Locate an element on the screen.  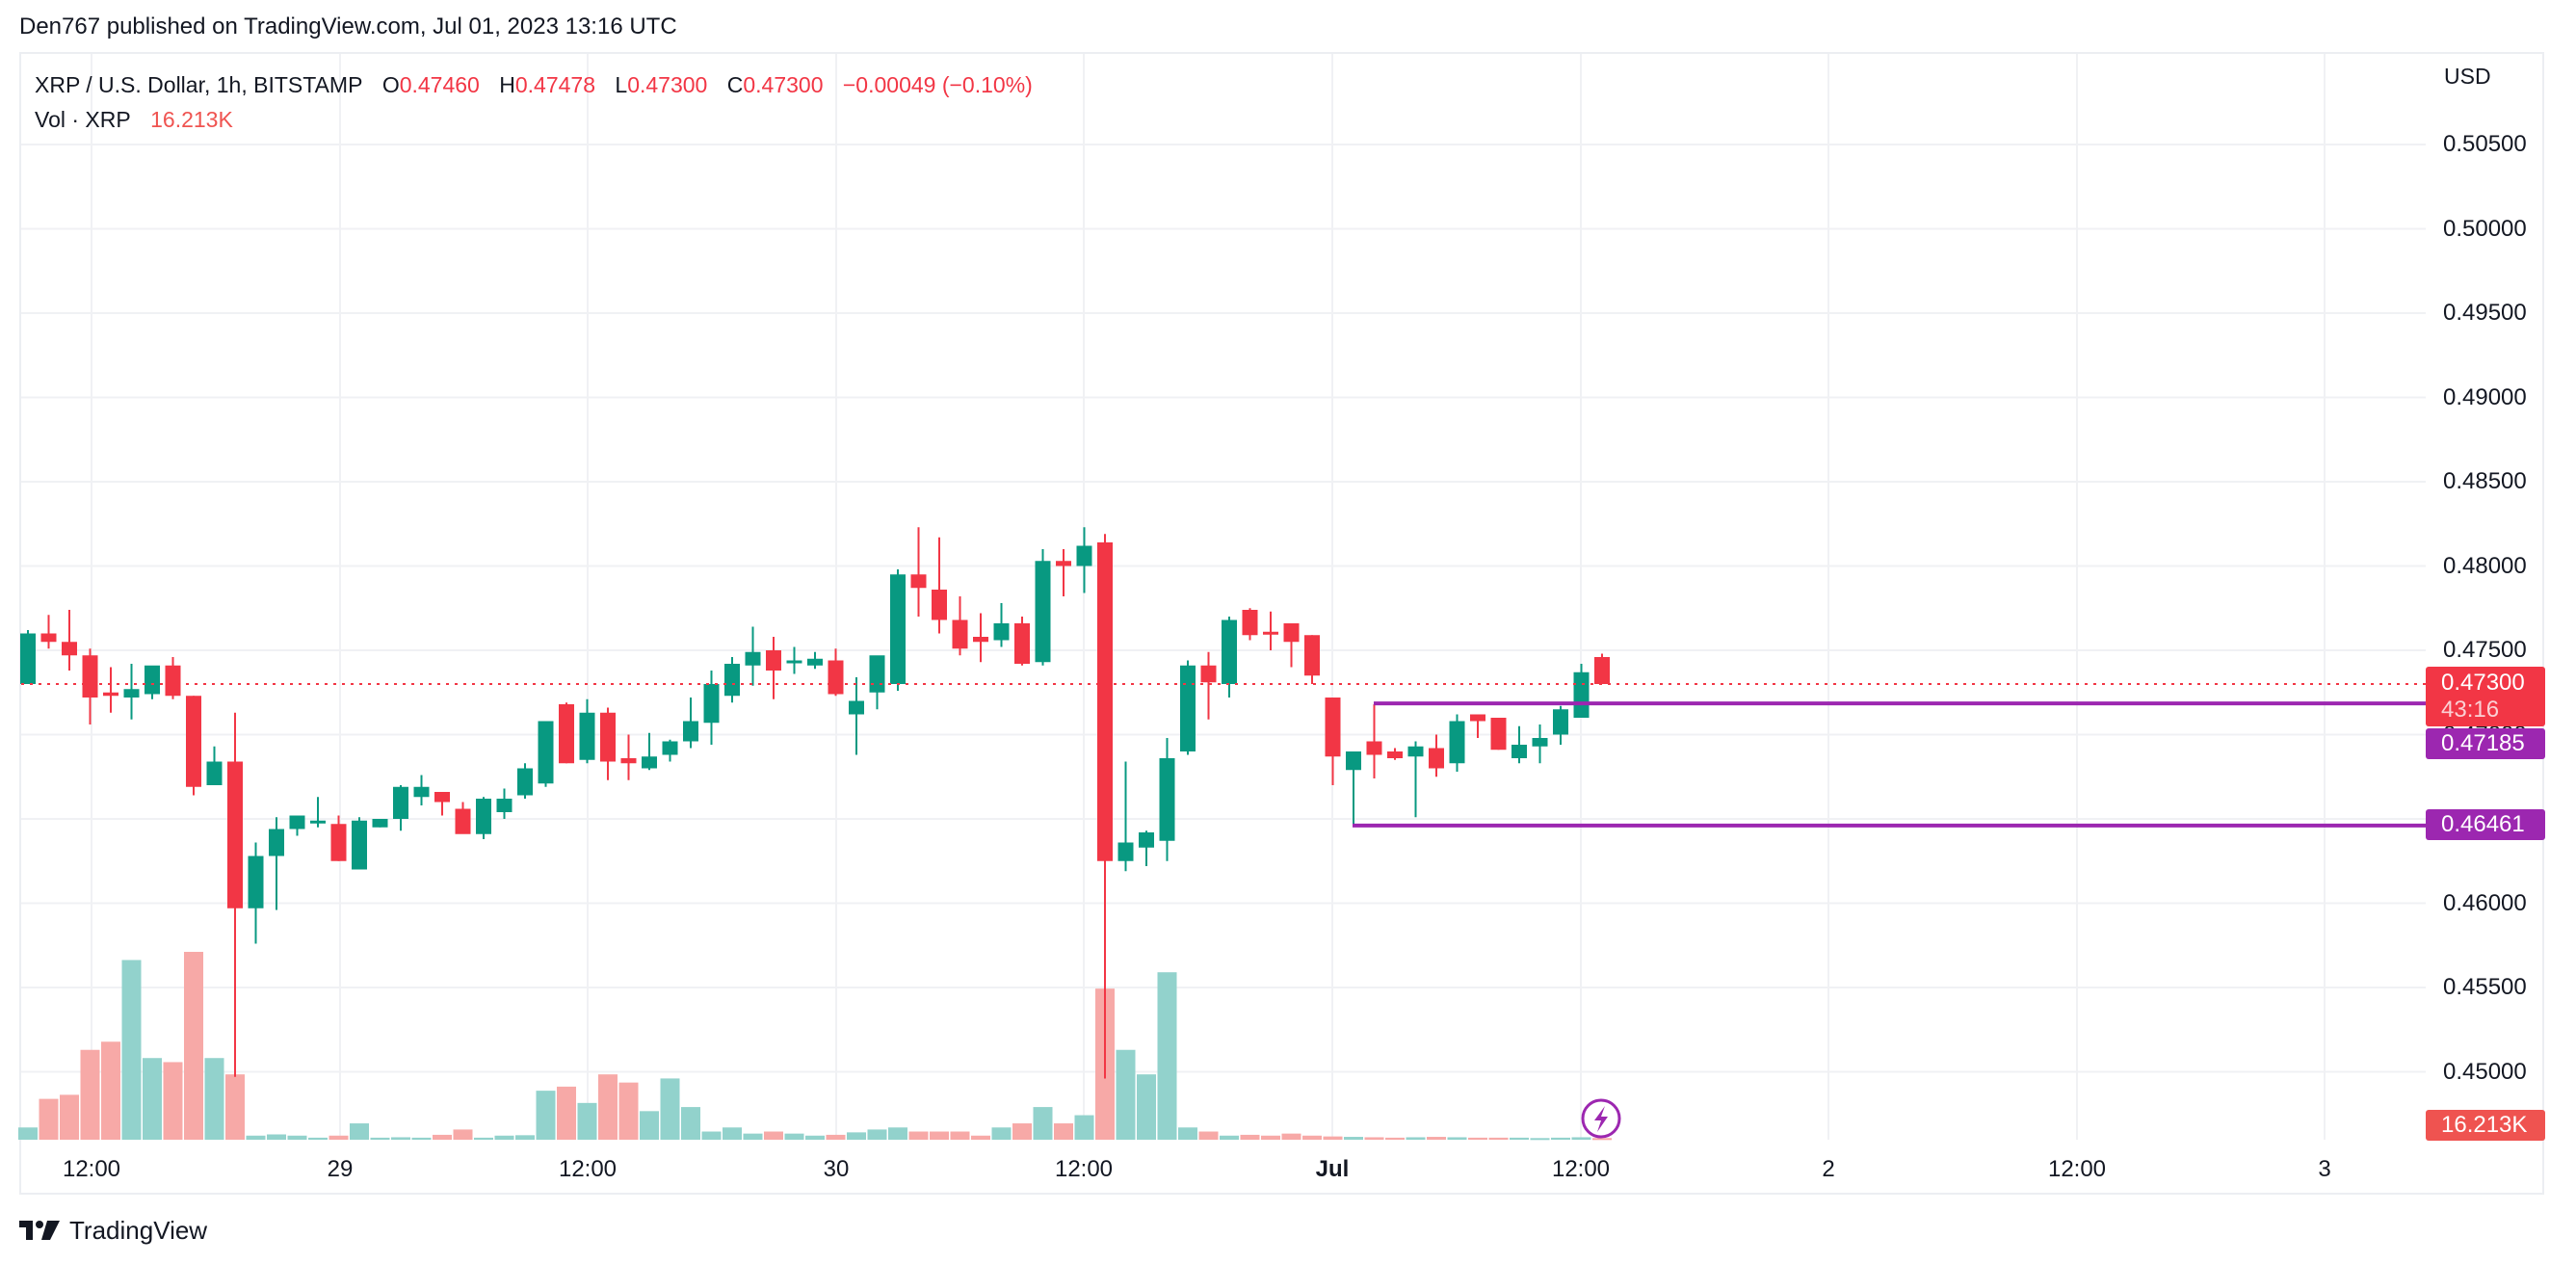
symbol-label: XRP / U.S. Dollar, 1h, BITSTAMP is located at coordinates (199, 84).